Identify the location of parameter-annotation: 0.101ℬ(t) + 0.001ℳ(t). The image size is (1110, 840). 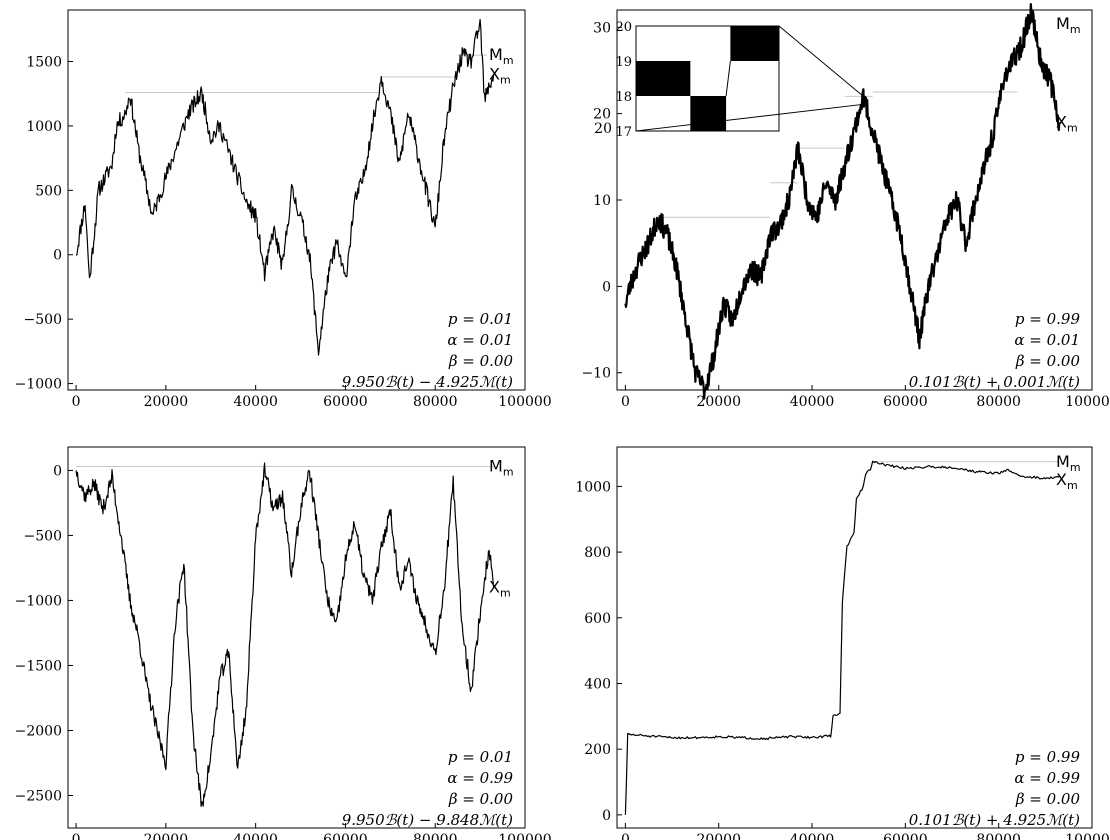
(994, 382).